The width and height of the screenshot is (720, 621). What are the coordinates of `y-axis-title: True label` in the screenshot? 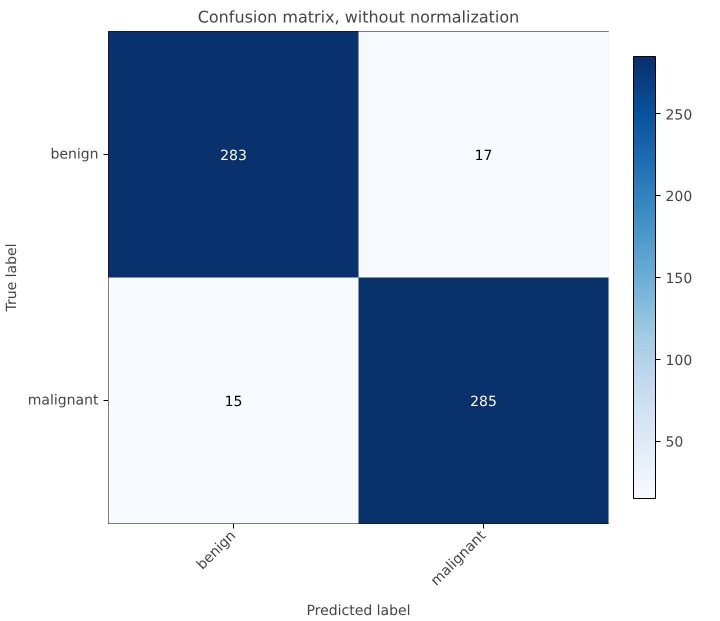 It's located at (12, 278).